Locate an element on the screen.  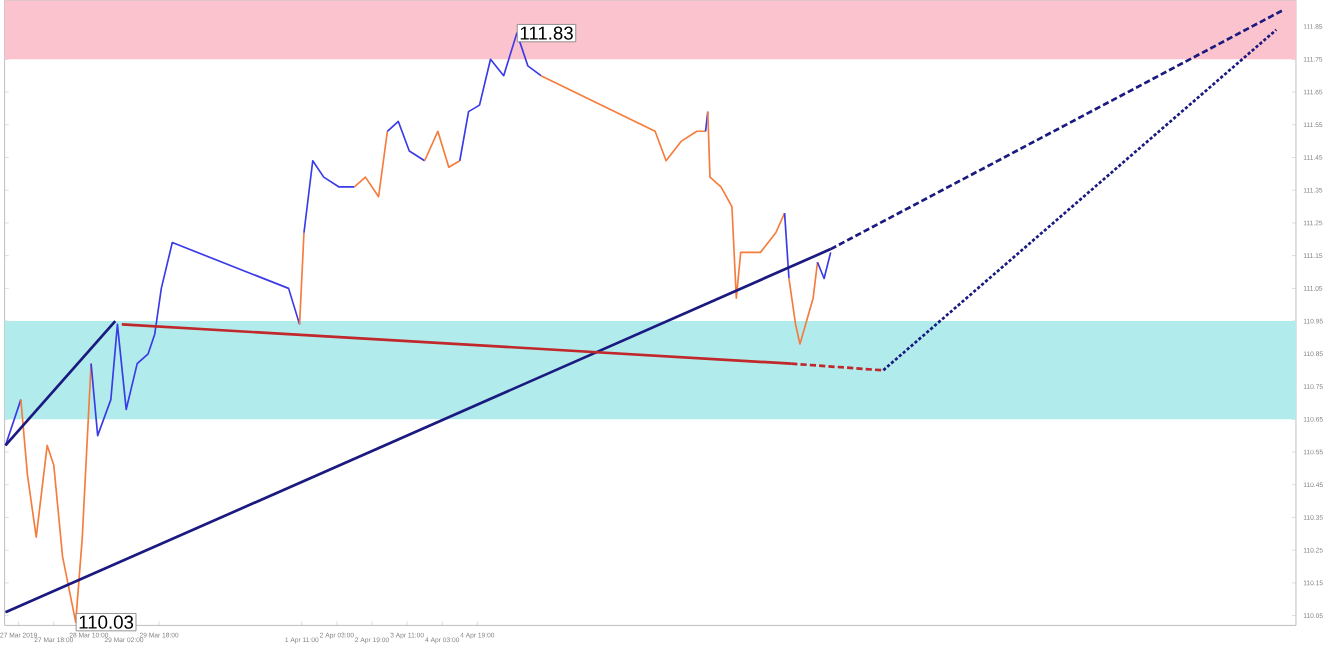
annotation: 111.83 is located at coordinates (546, 33).